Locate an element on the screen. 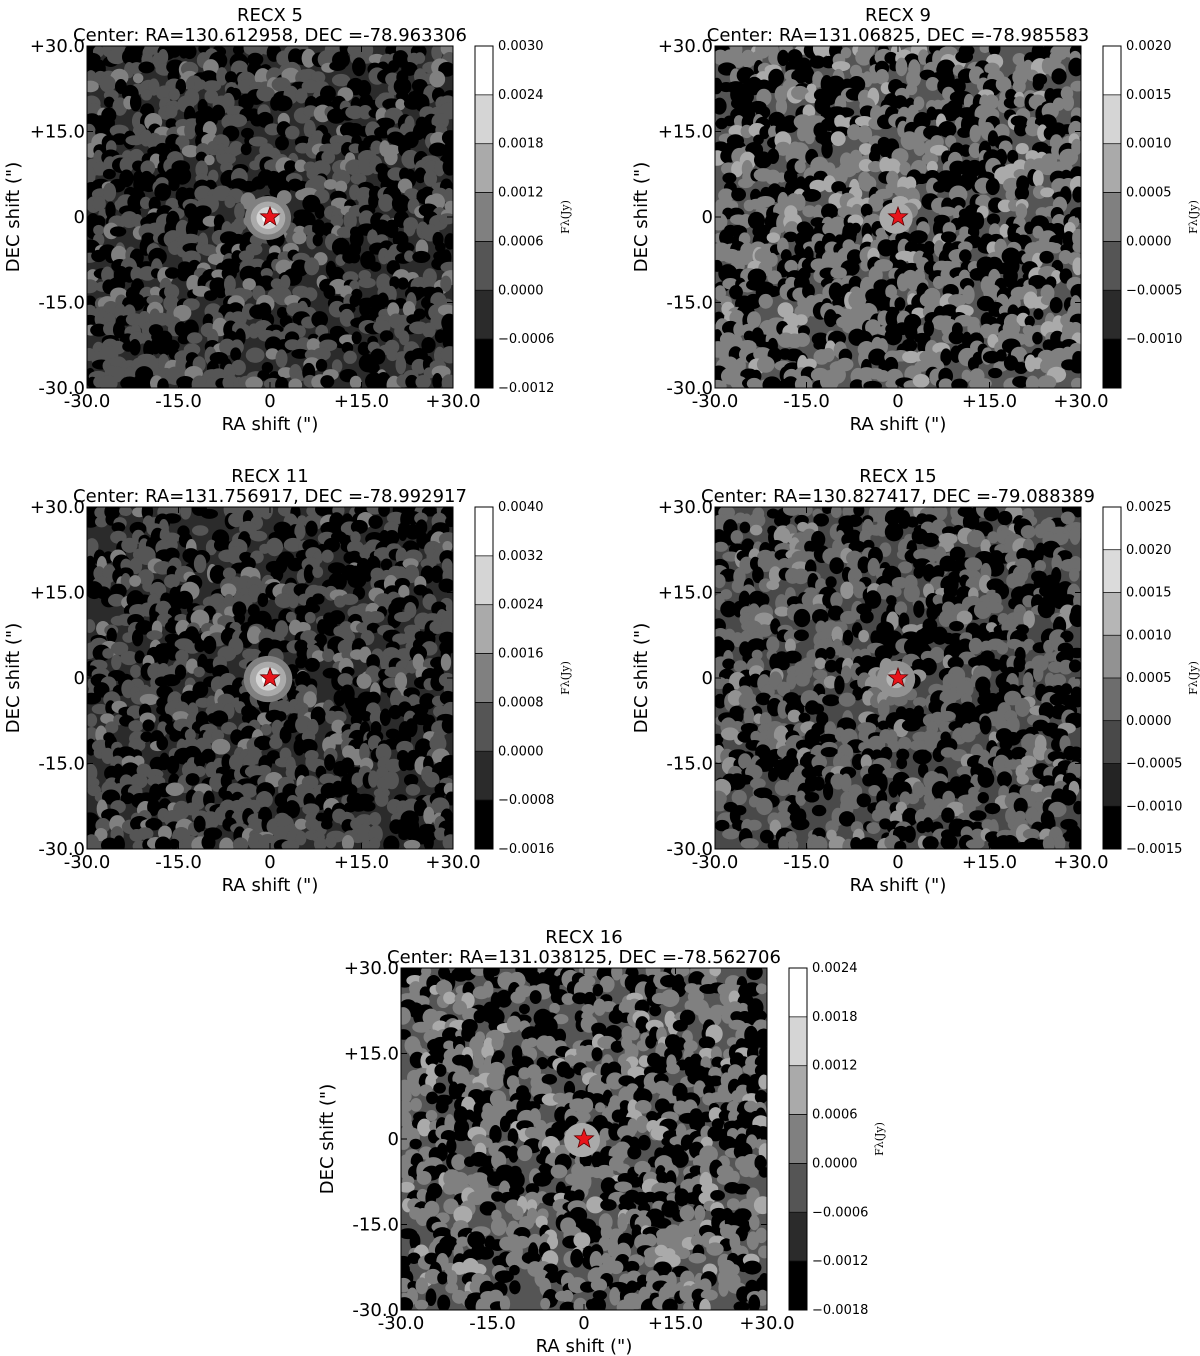 Image resolution: width=1200 pixels, height=1356 pixels. panel-title: RECX 11 is located at coordinates (269, 476).